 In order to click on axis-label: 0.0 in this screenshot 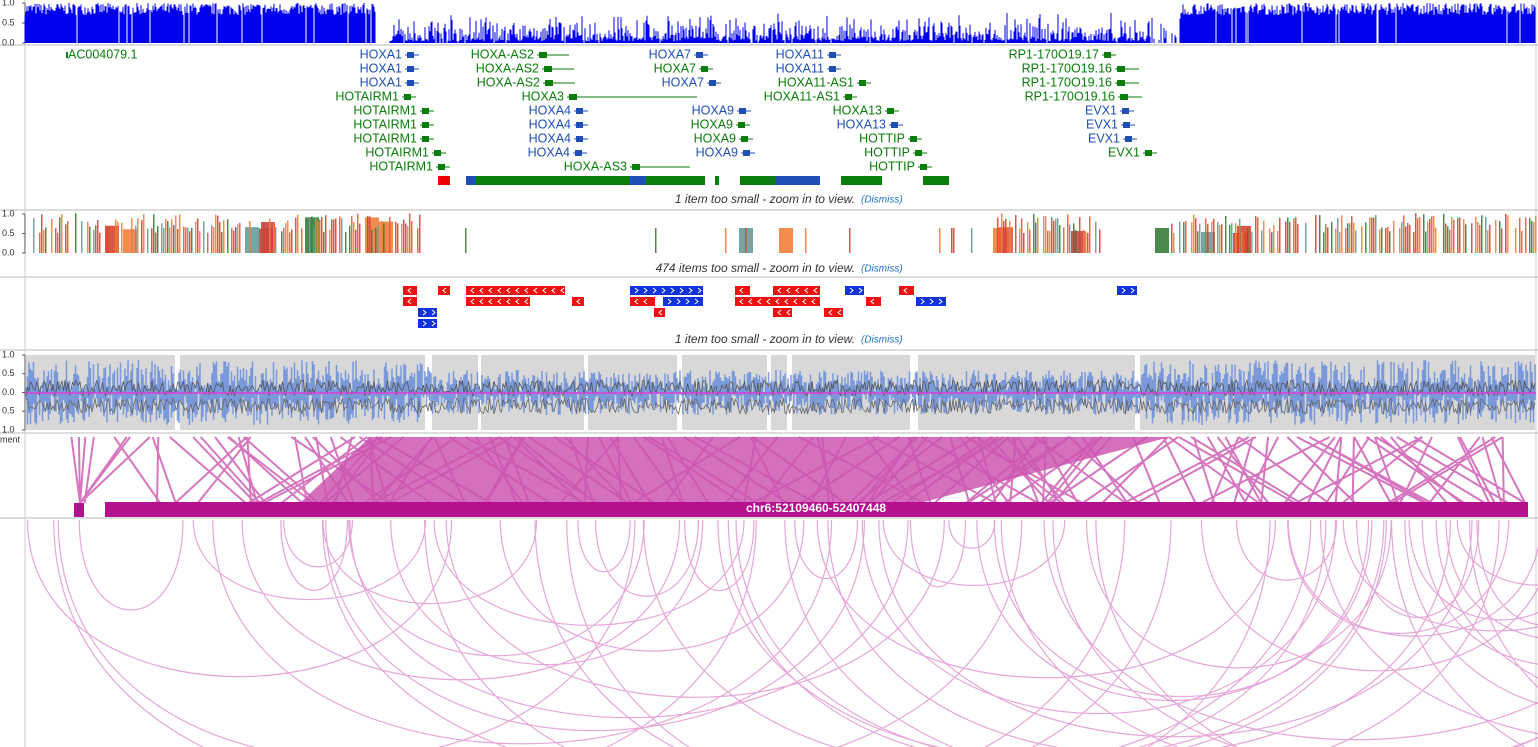, I will do `click(8, 252)`.